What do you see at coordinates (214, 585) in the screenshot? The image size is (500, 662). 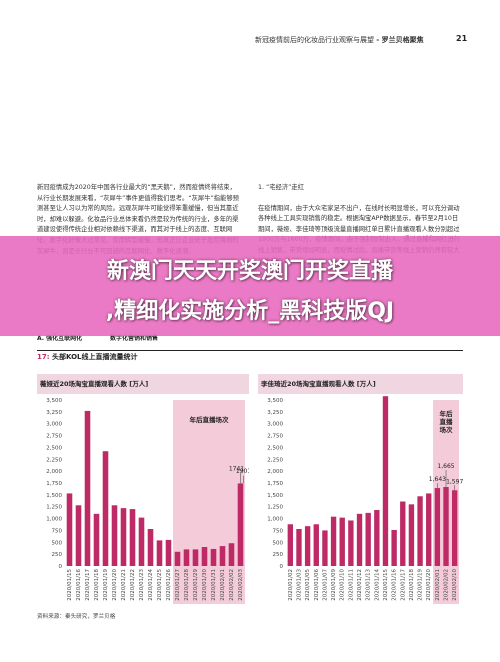 I see `left-xtick-16: 2020/01/31` at bounding box center [214, 585].